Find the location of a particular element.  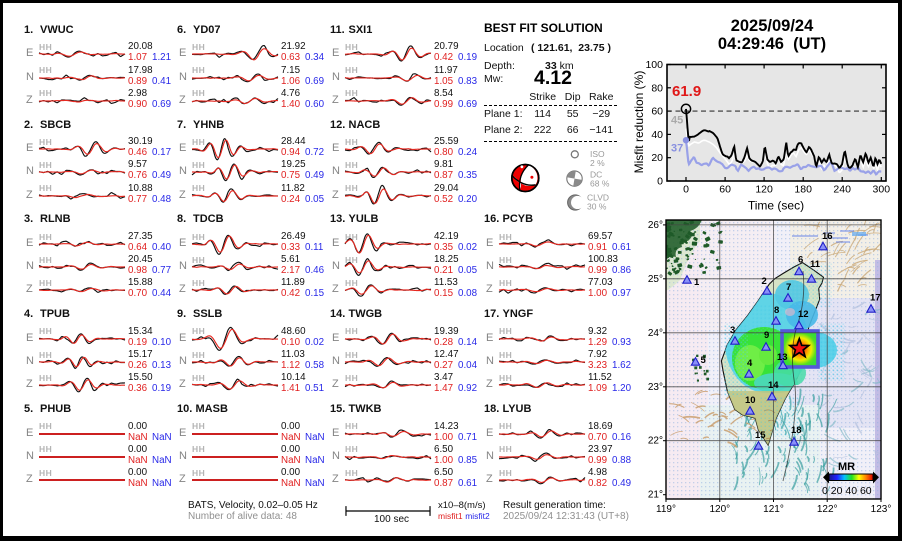

svg-text: 40 is located at coordinates (657, 135).